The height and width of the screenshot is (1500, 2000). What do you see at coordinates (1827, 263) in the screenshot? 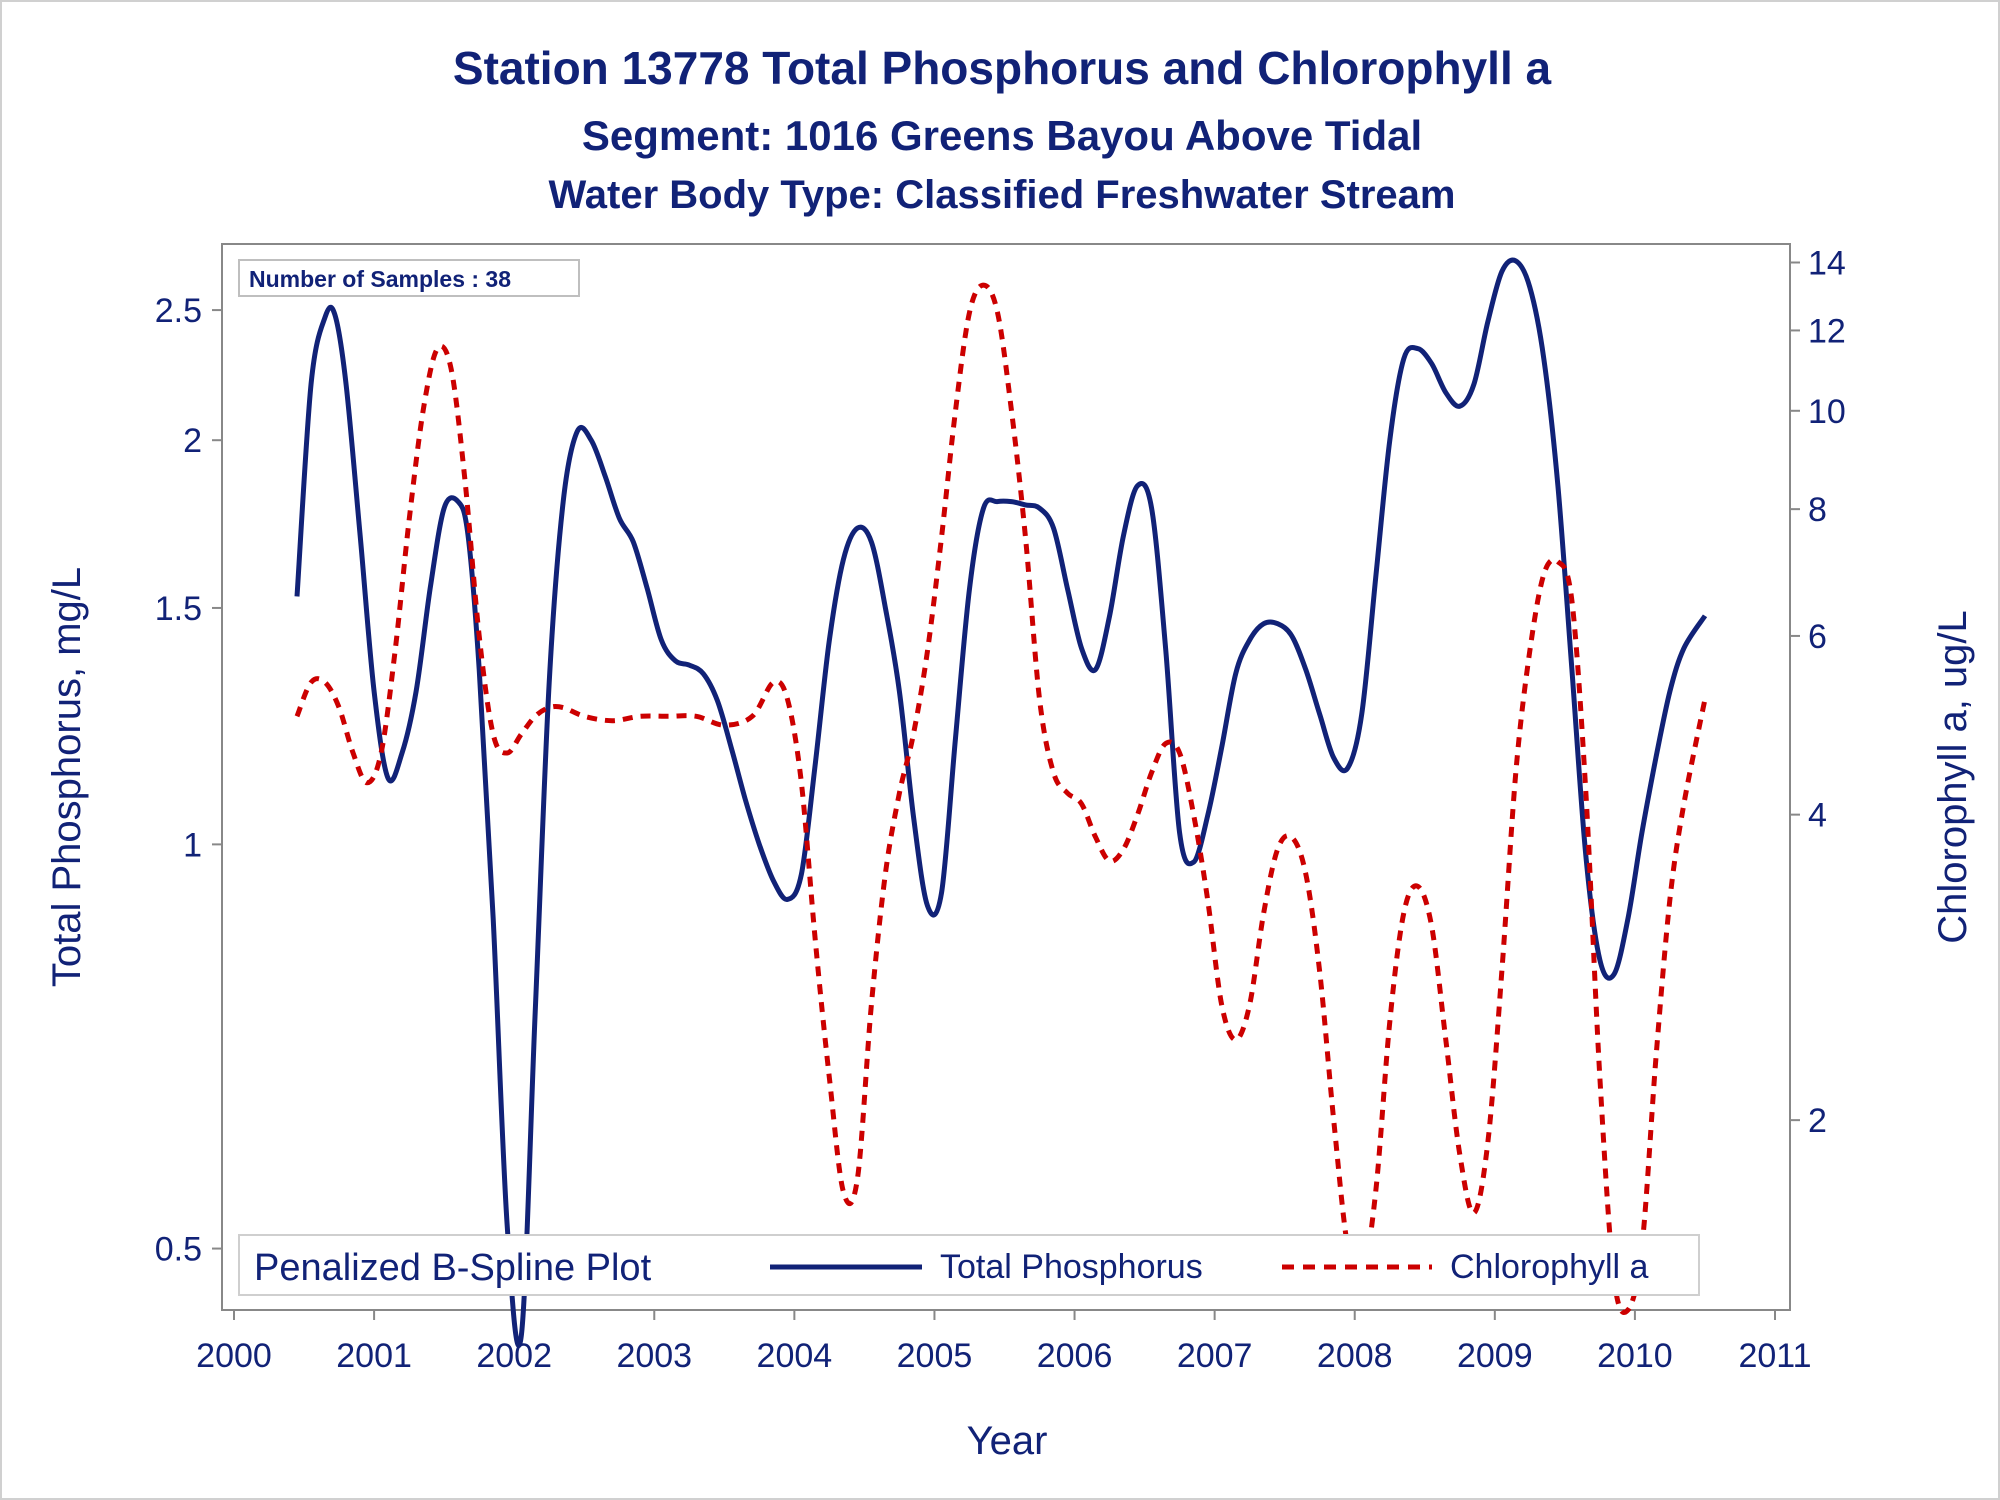
I see `y2-tick-label: 14` at bounding box center [1827, 263].